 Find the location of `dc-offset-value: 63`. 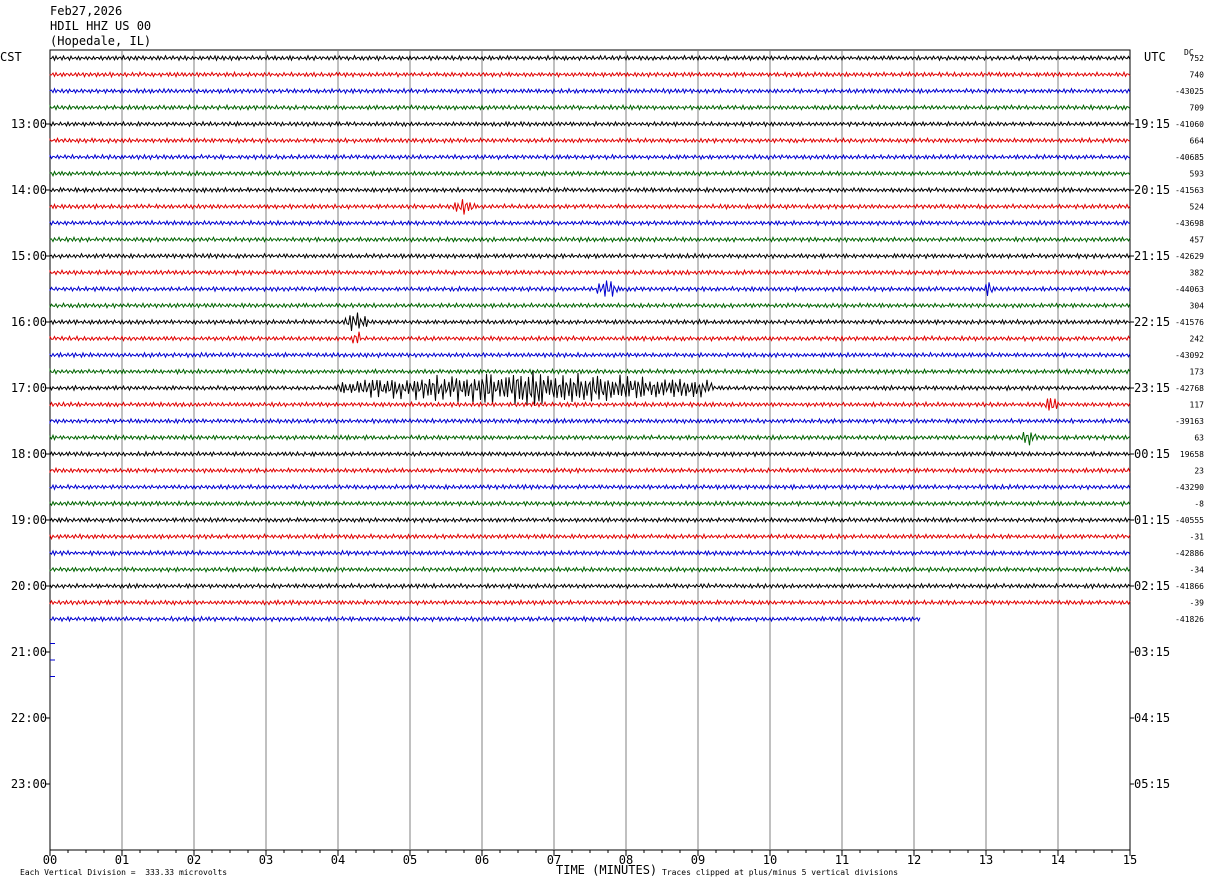

dc-offset-value: 63 is located at coordinates (1199, 438).